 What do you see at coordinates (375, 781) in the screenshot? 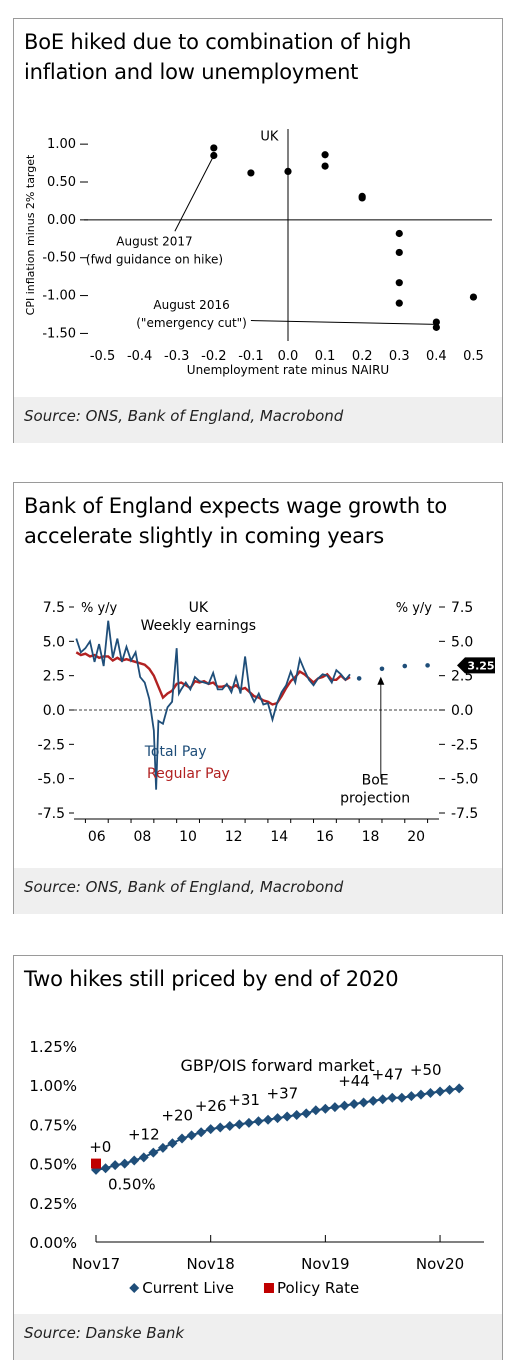
I see `projection-label: BoE` at bounding box center [375, 781].